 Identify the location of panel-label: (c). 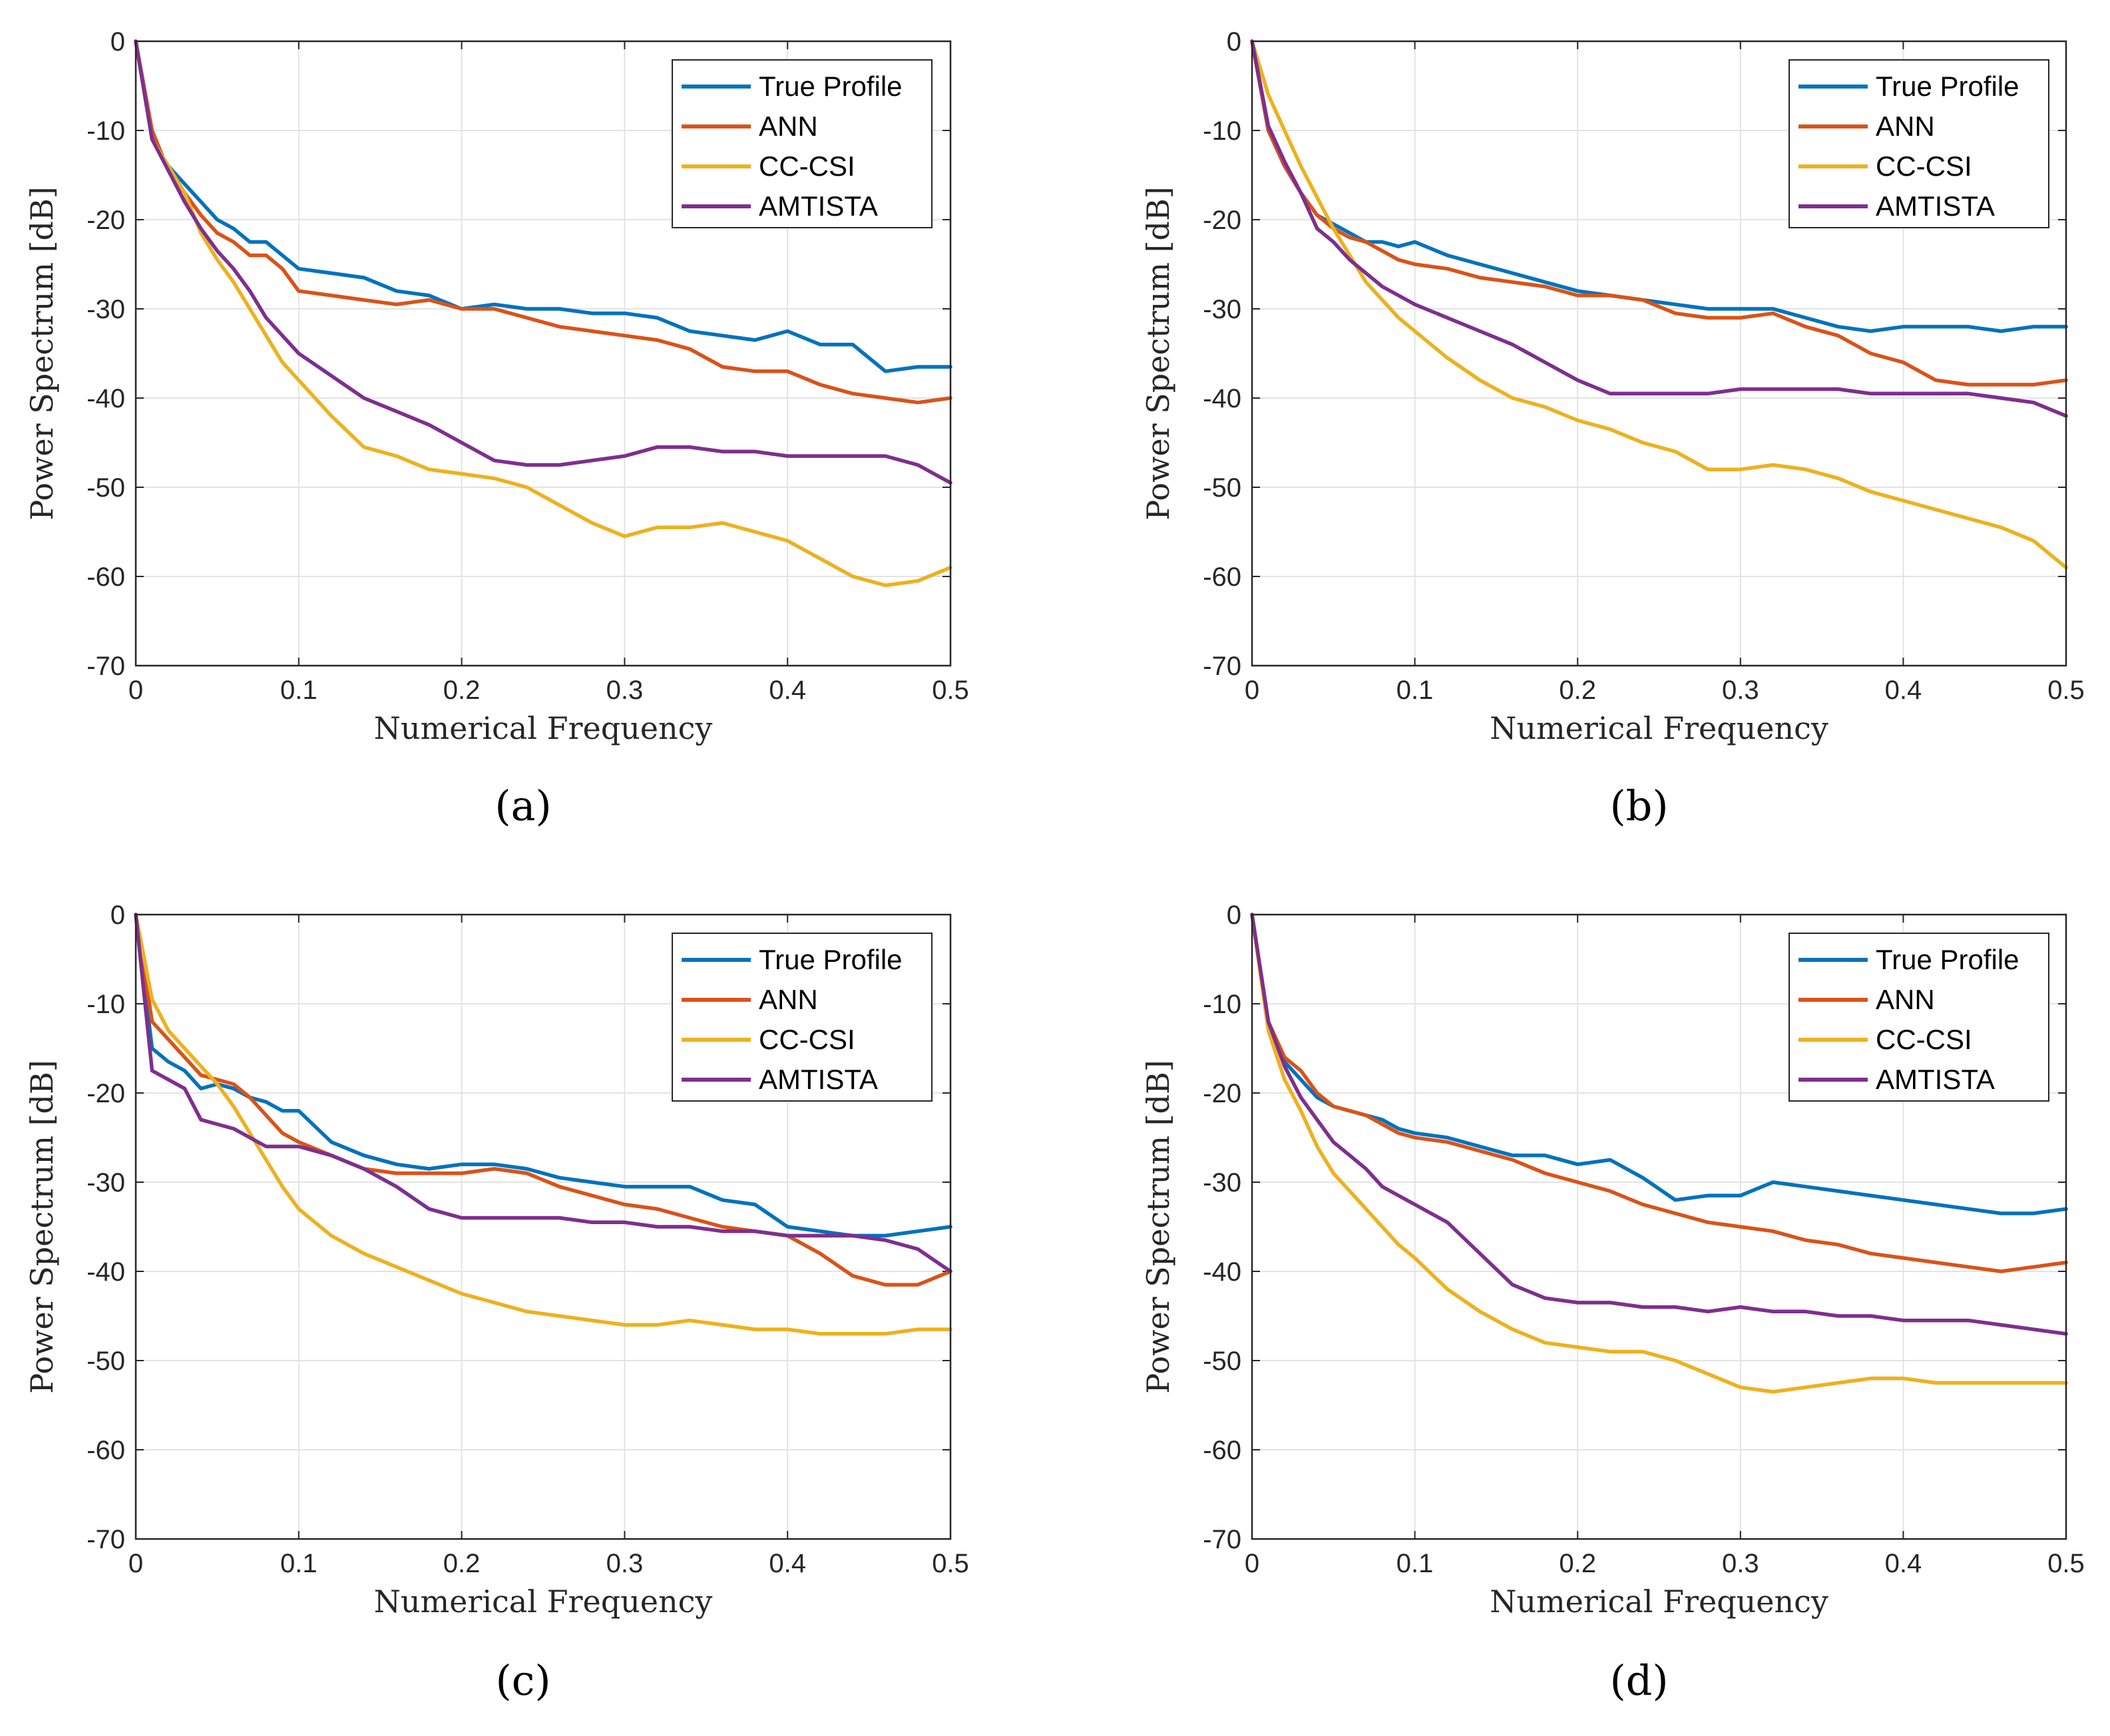
(522, 1680).